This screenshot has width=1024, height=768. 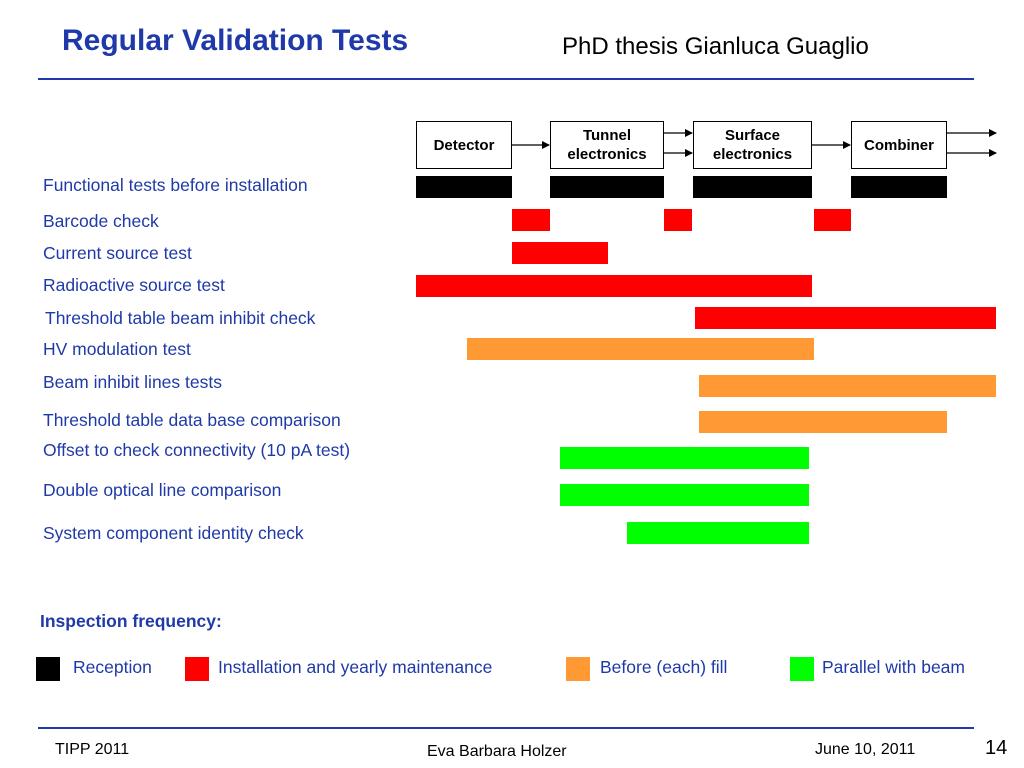 I want to click on legend-swatch-reception, so click(x=48, y=669).